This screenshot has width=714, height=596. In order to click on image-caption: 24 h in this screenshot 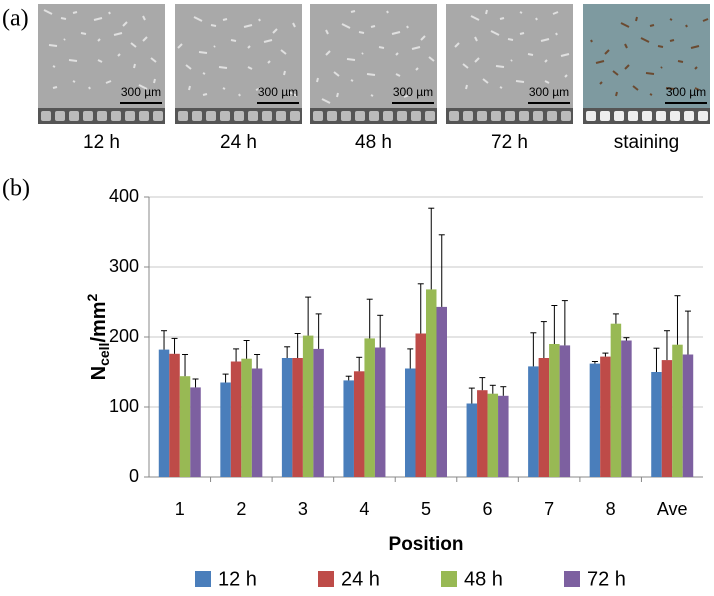, I will do `click(238, 142)`.